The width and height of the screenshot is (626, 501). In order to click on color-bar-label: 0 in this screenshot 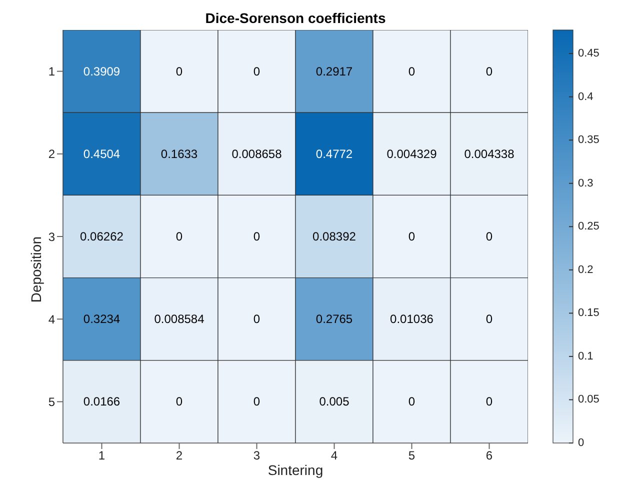, I will do `click(581, 443)`.